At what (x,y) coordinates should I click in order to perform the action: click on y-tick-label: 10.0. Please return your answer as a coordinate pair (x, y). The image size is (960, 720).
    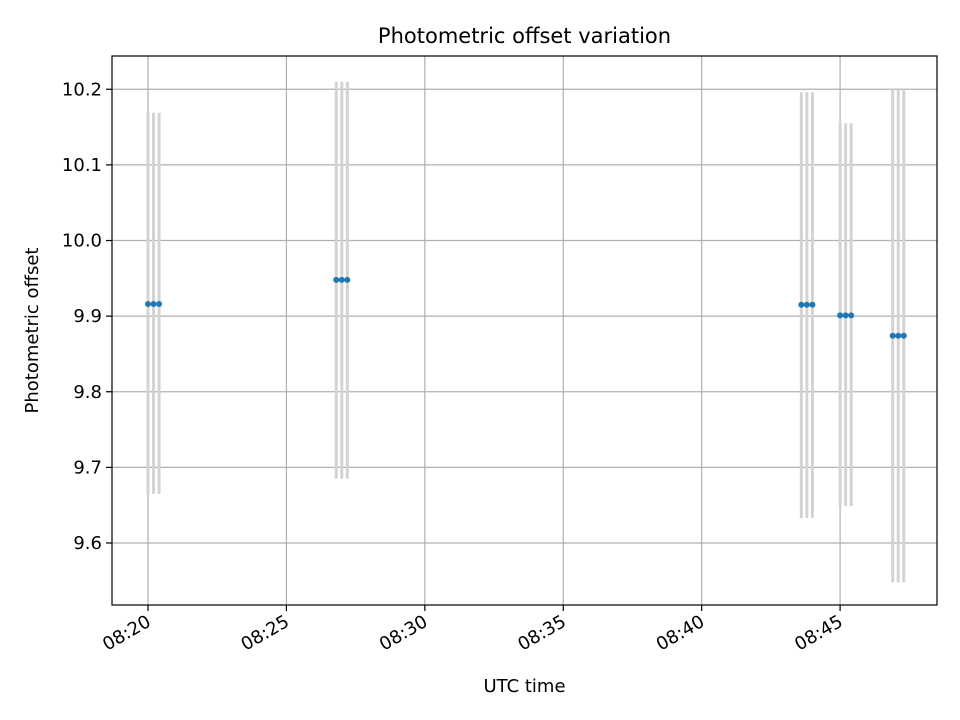
    Looking at the image, I should click on (82, 241).